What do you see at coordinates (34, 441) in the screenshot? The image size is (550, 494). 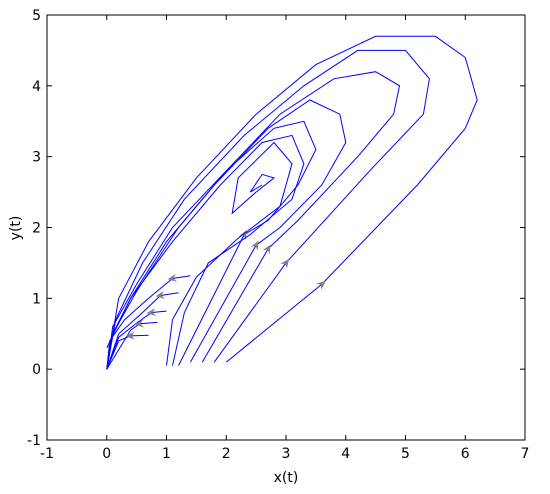 I see `y-tick-label: -1` at bounding box center [34, 441].